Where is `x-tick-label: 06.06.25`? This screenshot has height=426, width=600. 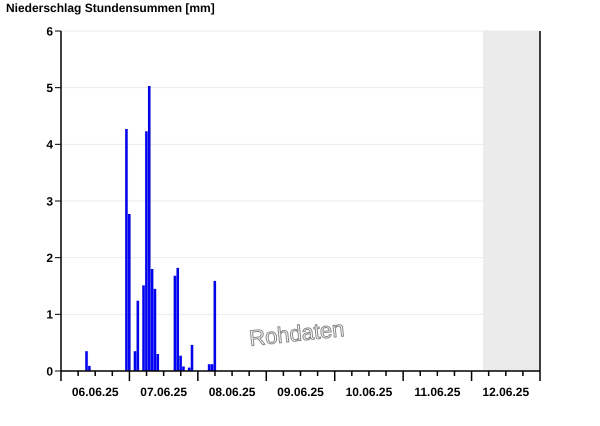
x-tick-label: 06.06.25 is located at coordinates (95, 392).